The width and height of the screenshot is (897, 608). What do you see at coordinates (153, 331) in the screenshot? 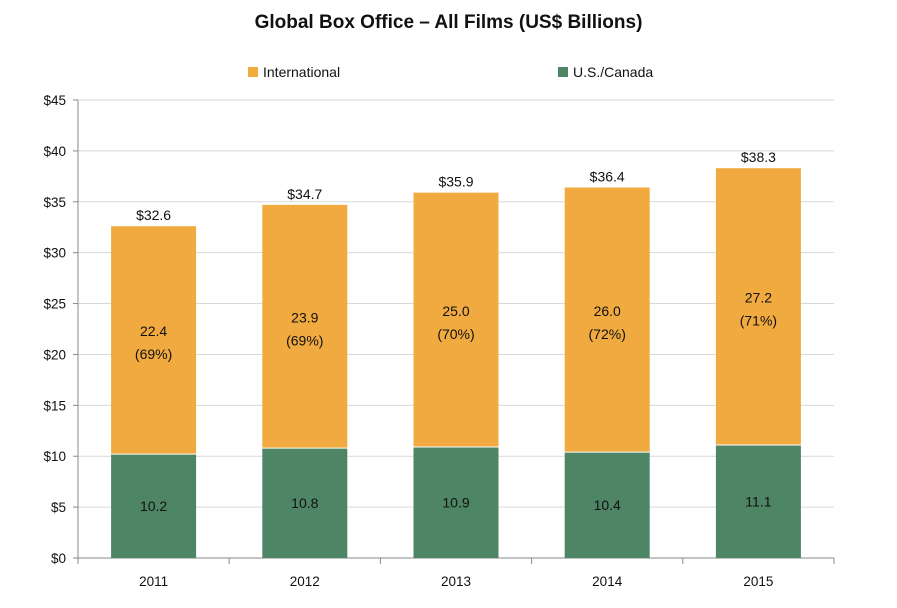
I see `data-label-international: 22.4` at bounding box center [153, 331].